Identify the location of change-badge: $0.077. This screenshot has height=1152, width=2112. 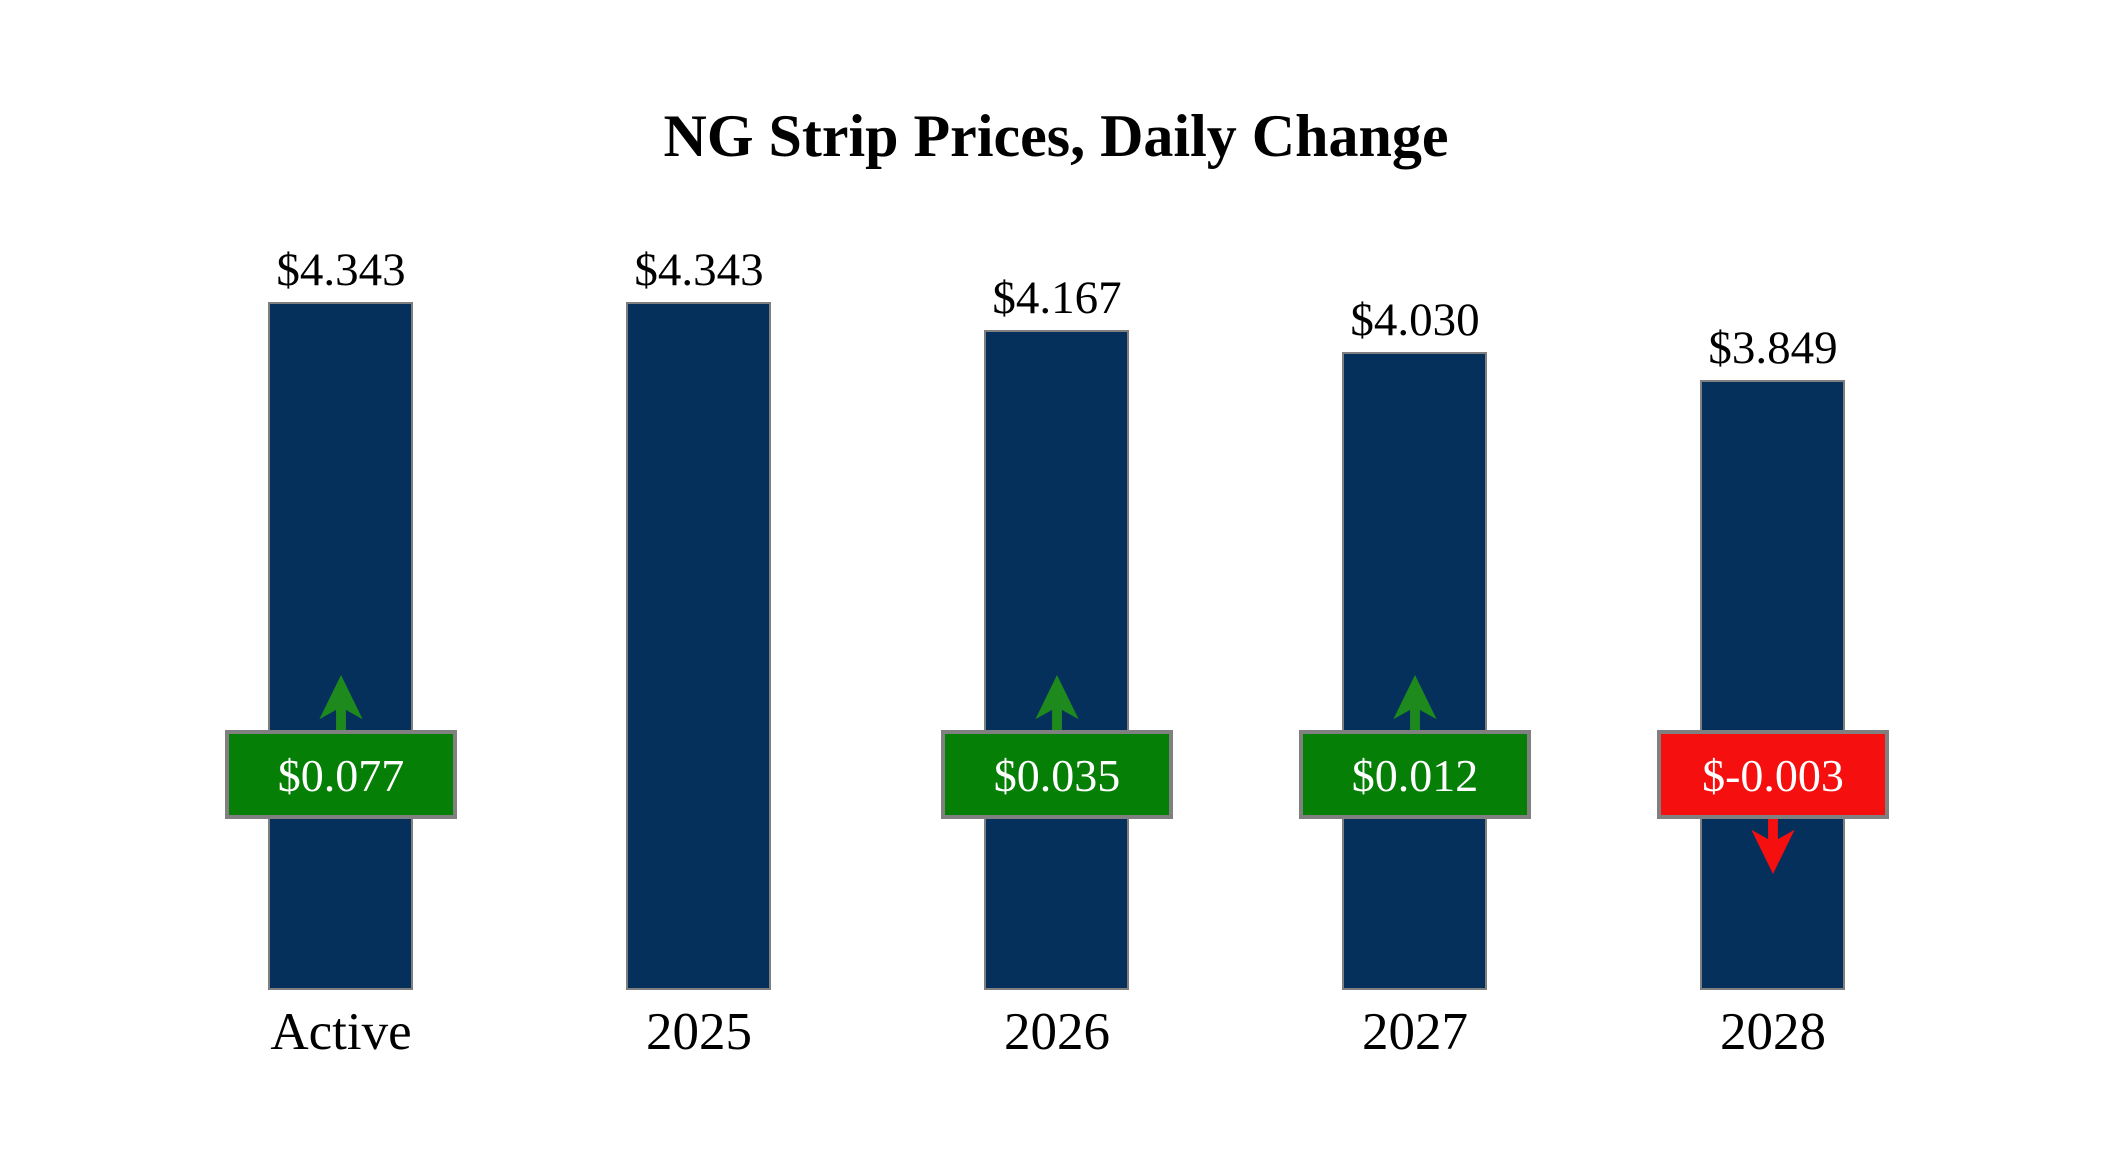
(341, 774).